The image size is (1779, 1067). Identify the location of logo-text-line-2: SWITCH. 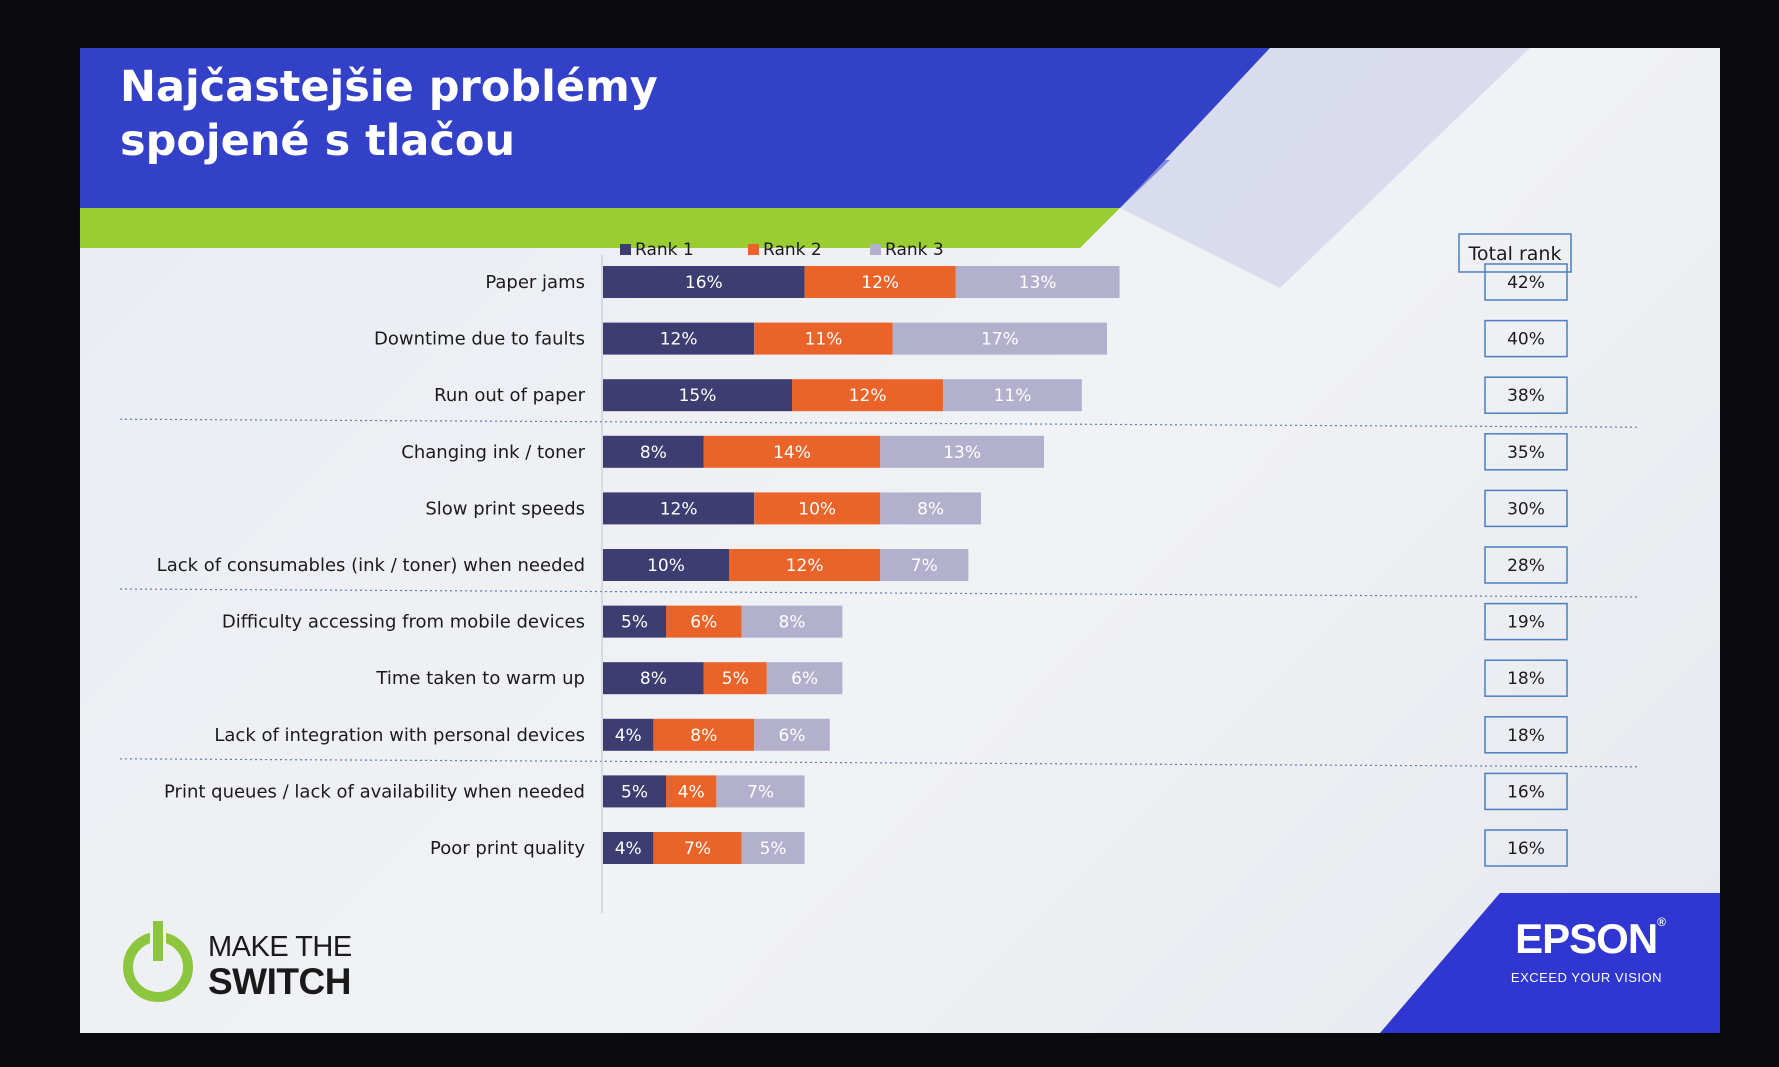
(279, 981).